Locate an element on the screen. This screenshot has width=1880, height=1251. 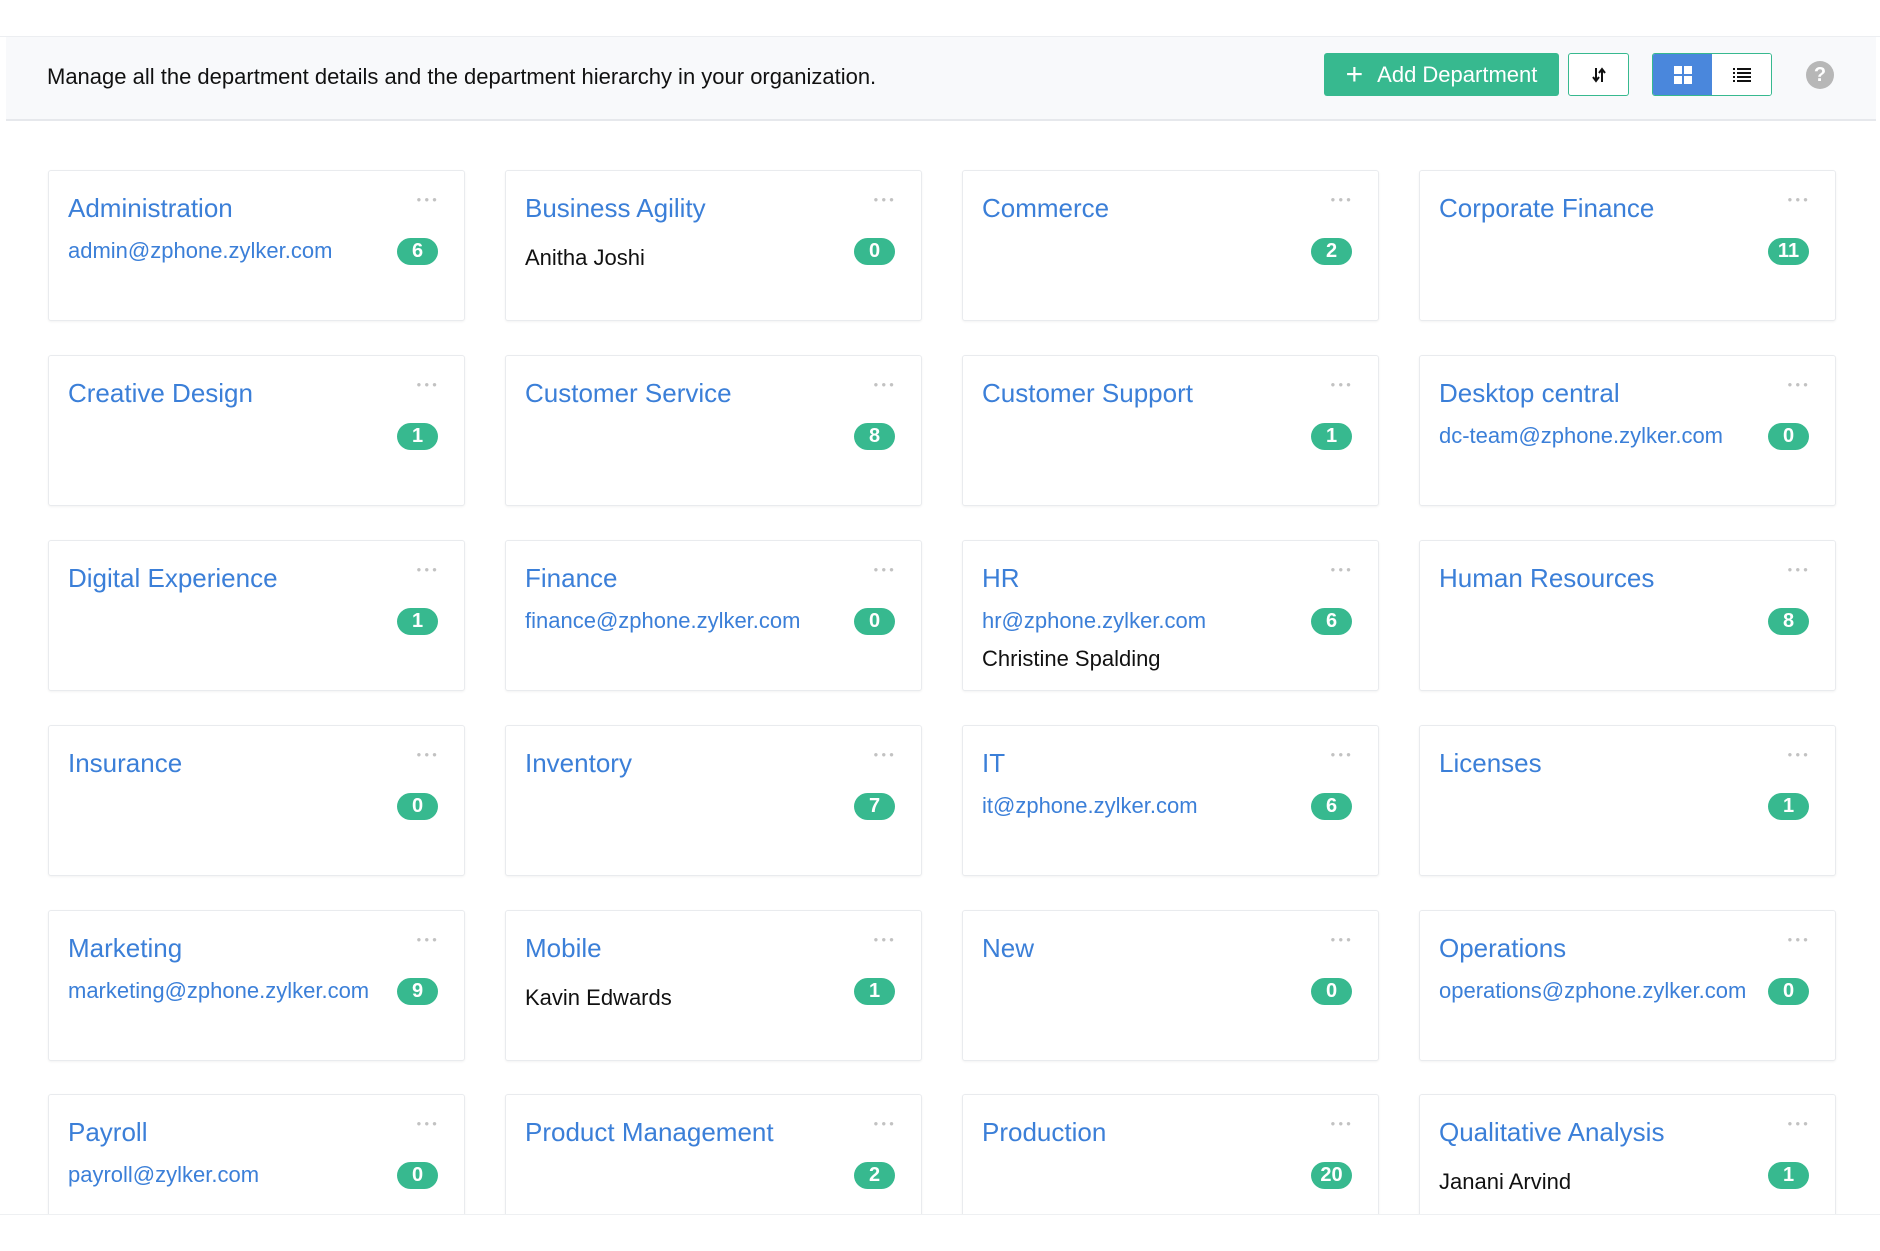
member-count-badge: 8 is located at coordinates (1788, 621).